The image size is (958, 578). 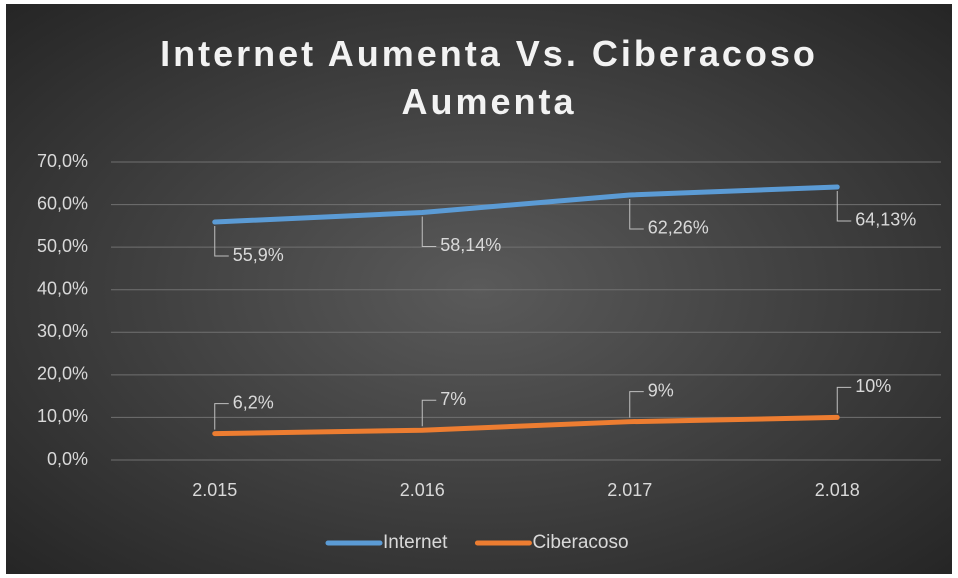 What do you see at coordinates (580, 542) in the screenshot?
I see `legend-label: Ciberacoso` at bounding box center [580, 542].